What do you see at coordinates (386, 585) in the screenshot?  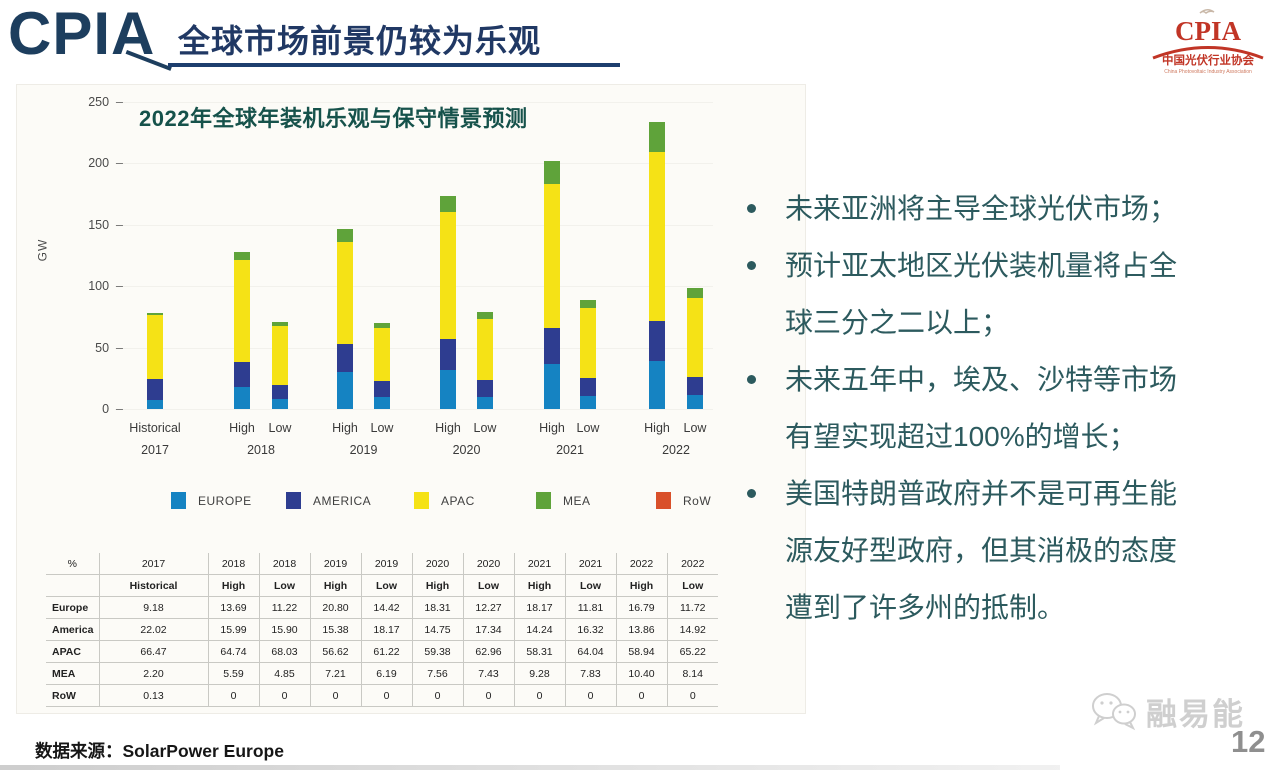 I see `scenario-header-cell: Low` at bounding box center [386, 585].